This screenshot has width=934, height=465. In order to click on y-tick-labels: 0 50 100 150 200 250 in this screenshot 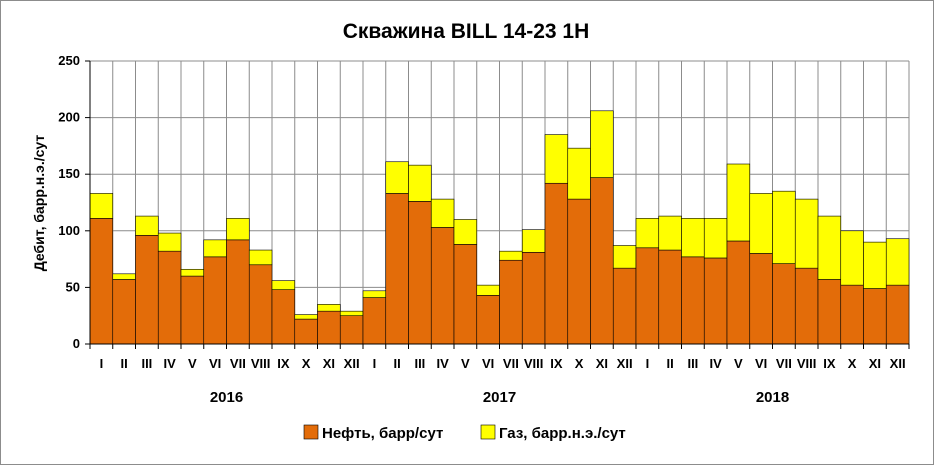, I will do `click(69, 202)`.